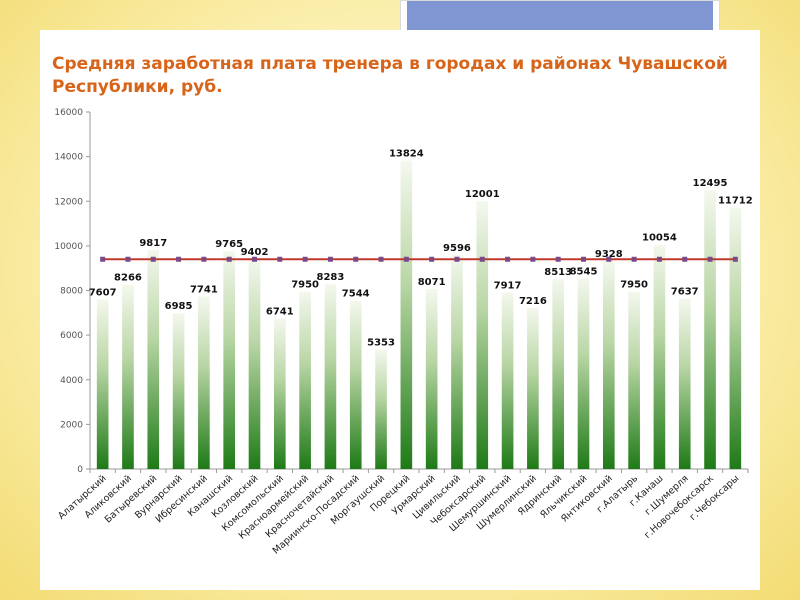 The width and height of the screenshot is (800, 600). What do you see at coordinates (508, 285) in the screenshot?
I see `data-label: 7917` at bounding box center [508, 285].